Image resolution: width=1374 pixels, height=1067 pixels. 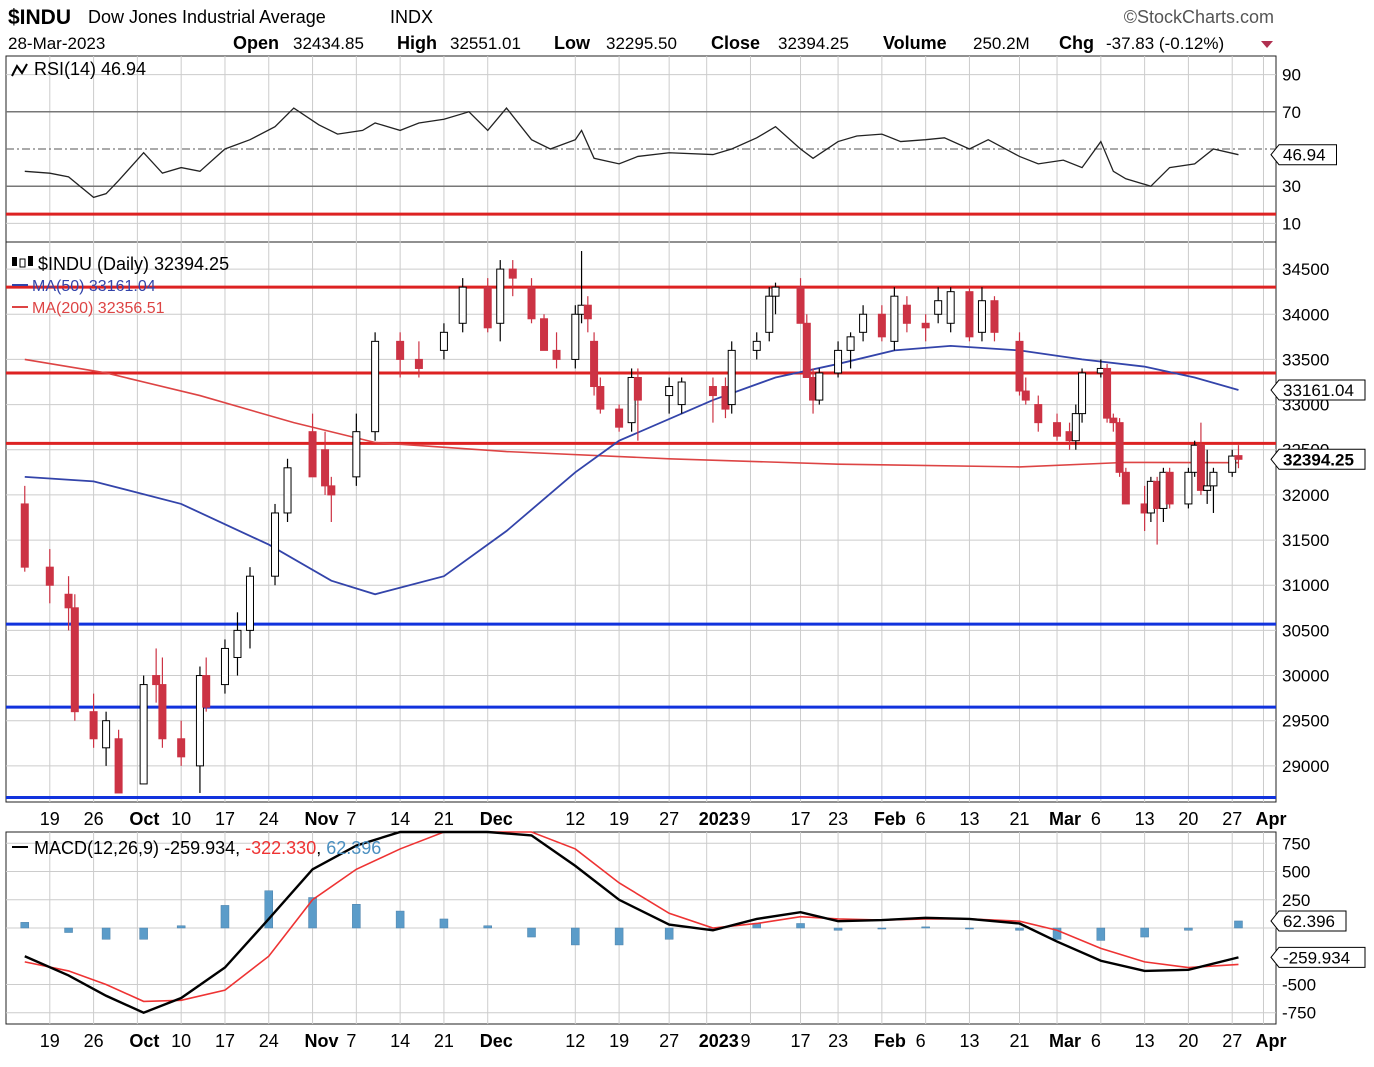 I want to click on x-tick-label: 21, so click(x=444, y=819).